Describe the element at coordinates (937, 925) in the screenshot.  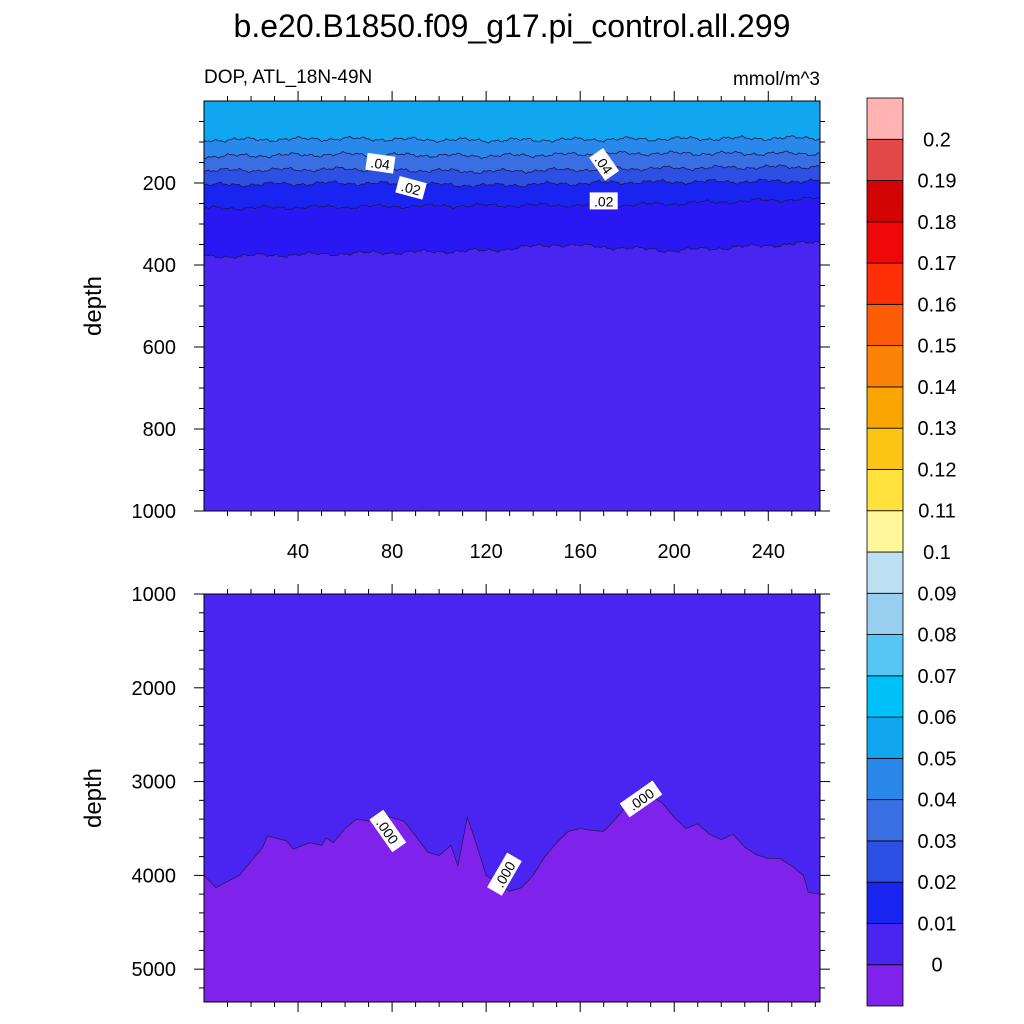
I see `colorbar-label: 0.01` at that location.